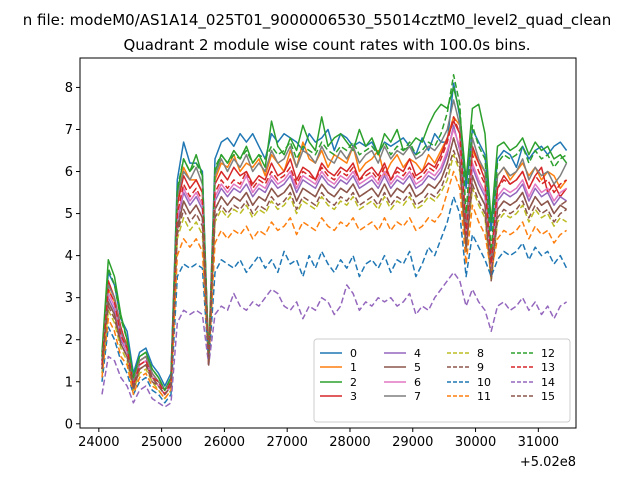 The image size is (640, 480). What do you see at coordinates (417, 396) in the screenshot?
I see `legend-label-7: 7` at bounding box center [417, 396].